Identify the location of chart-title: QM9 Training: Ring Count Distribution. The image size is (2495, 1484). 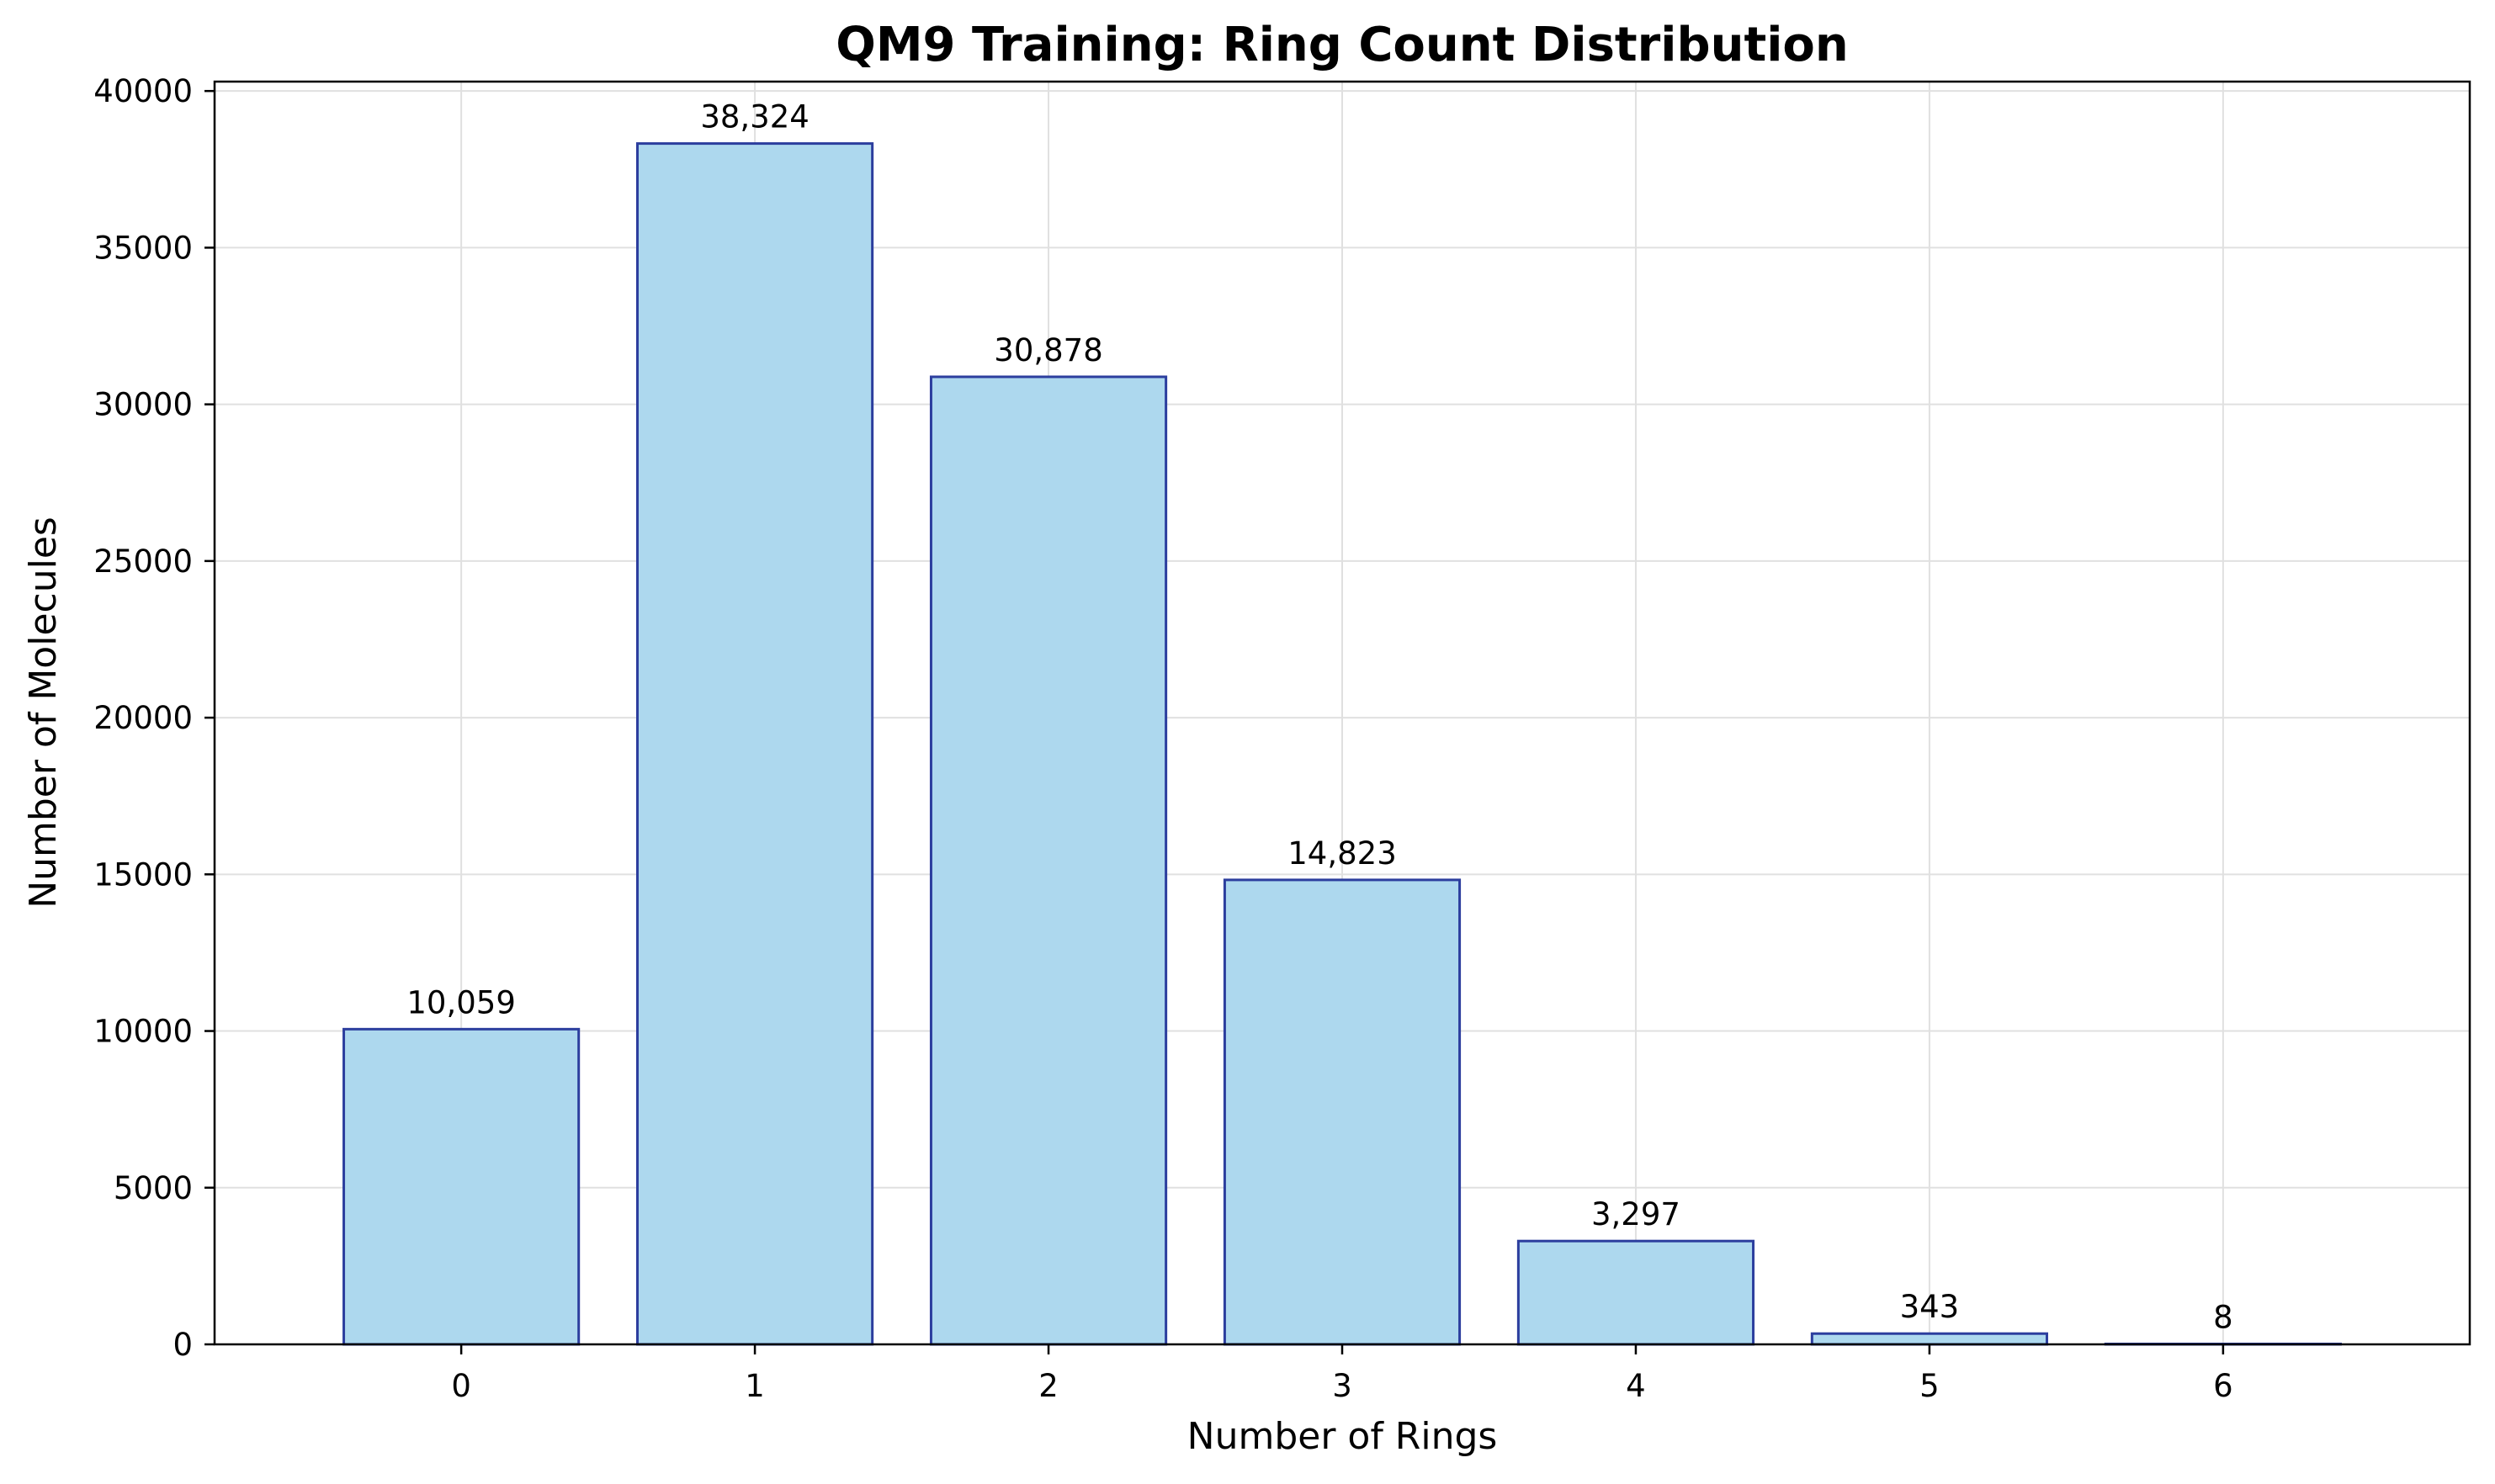
(1342, 45).